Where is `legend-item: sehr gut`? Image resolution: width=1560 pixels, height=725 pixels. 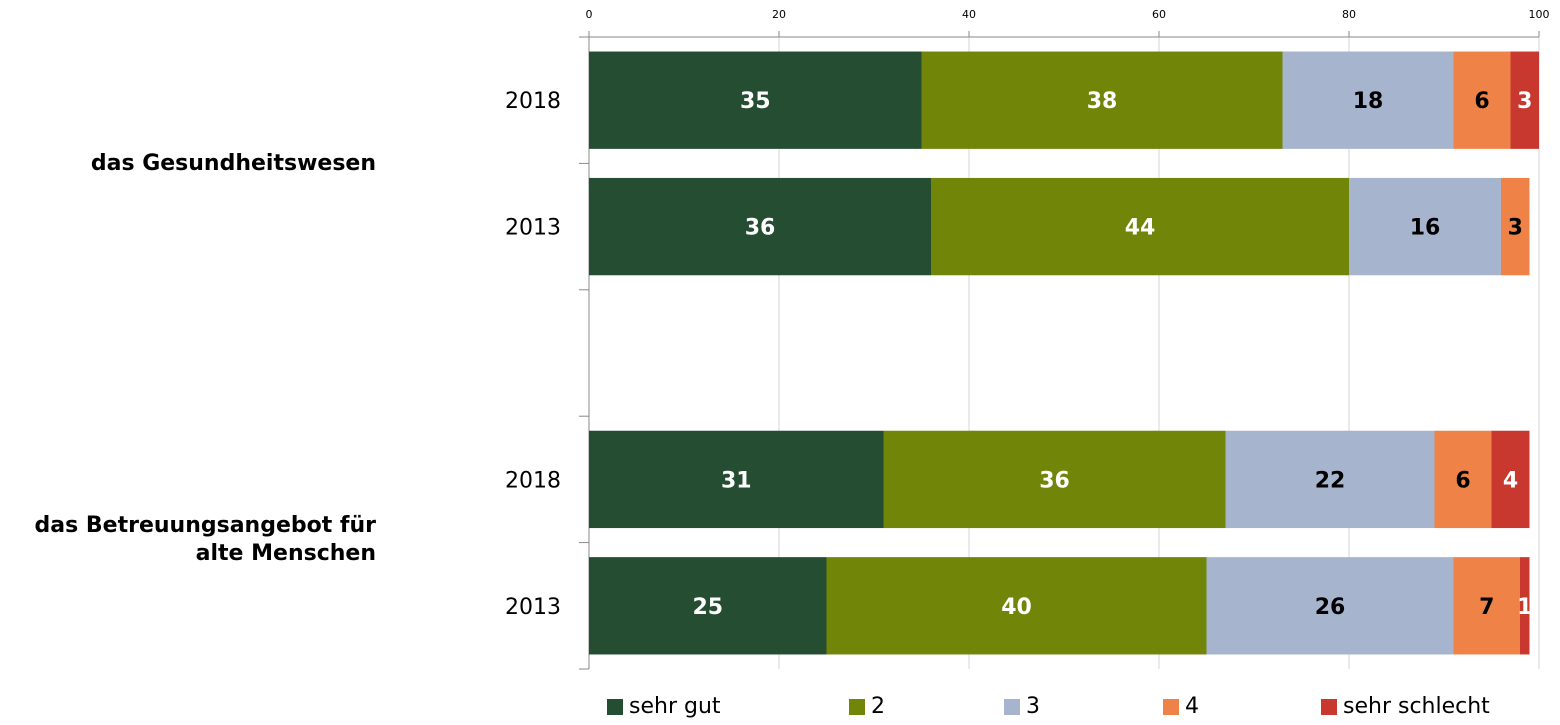
legend-item: sehr gut is located at coordinates (664, 706).